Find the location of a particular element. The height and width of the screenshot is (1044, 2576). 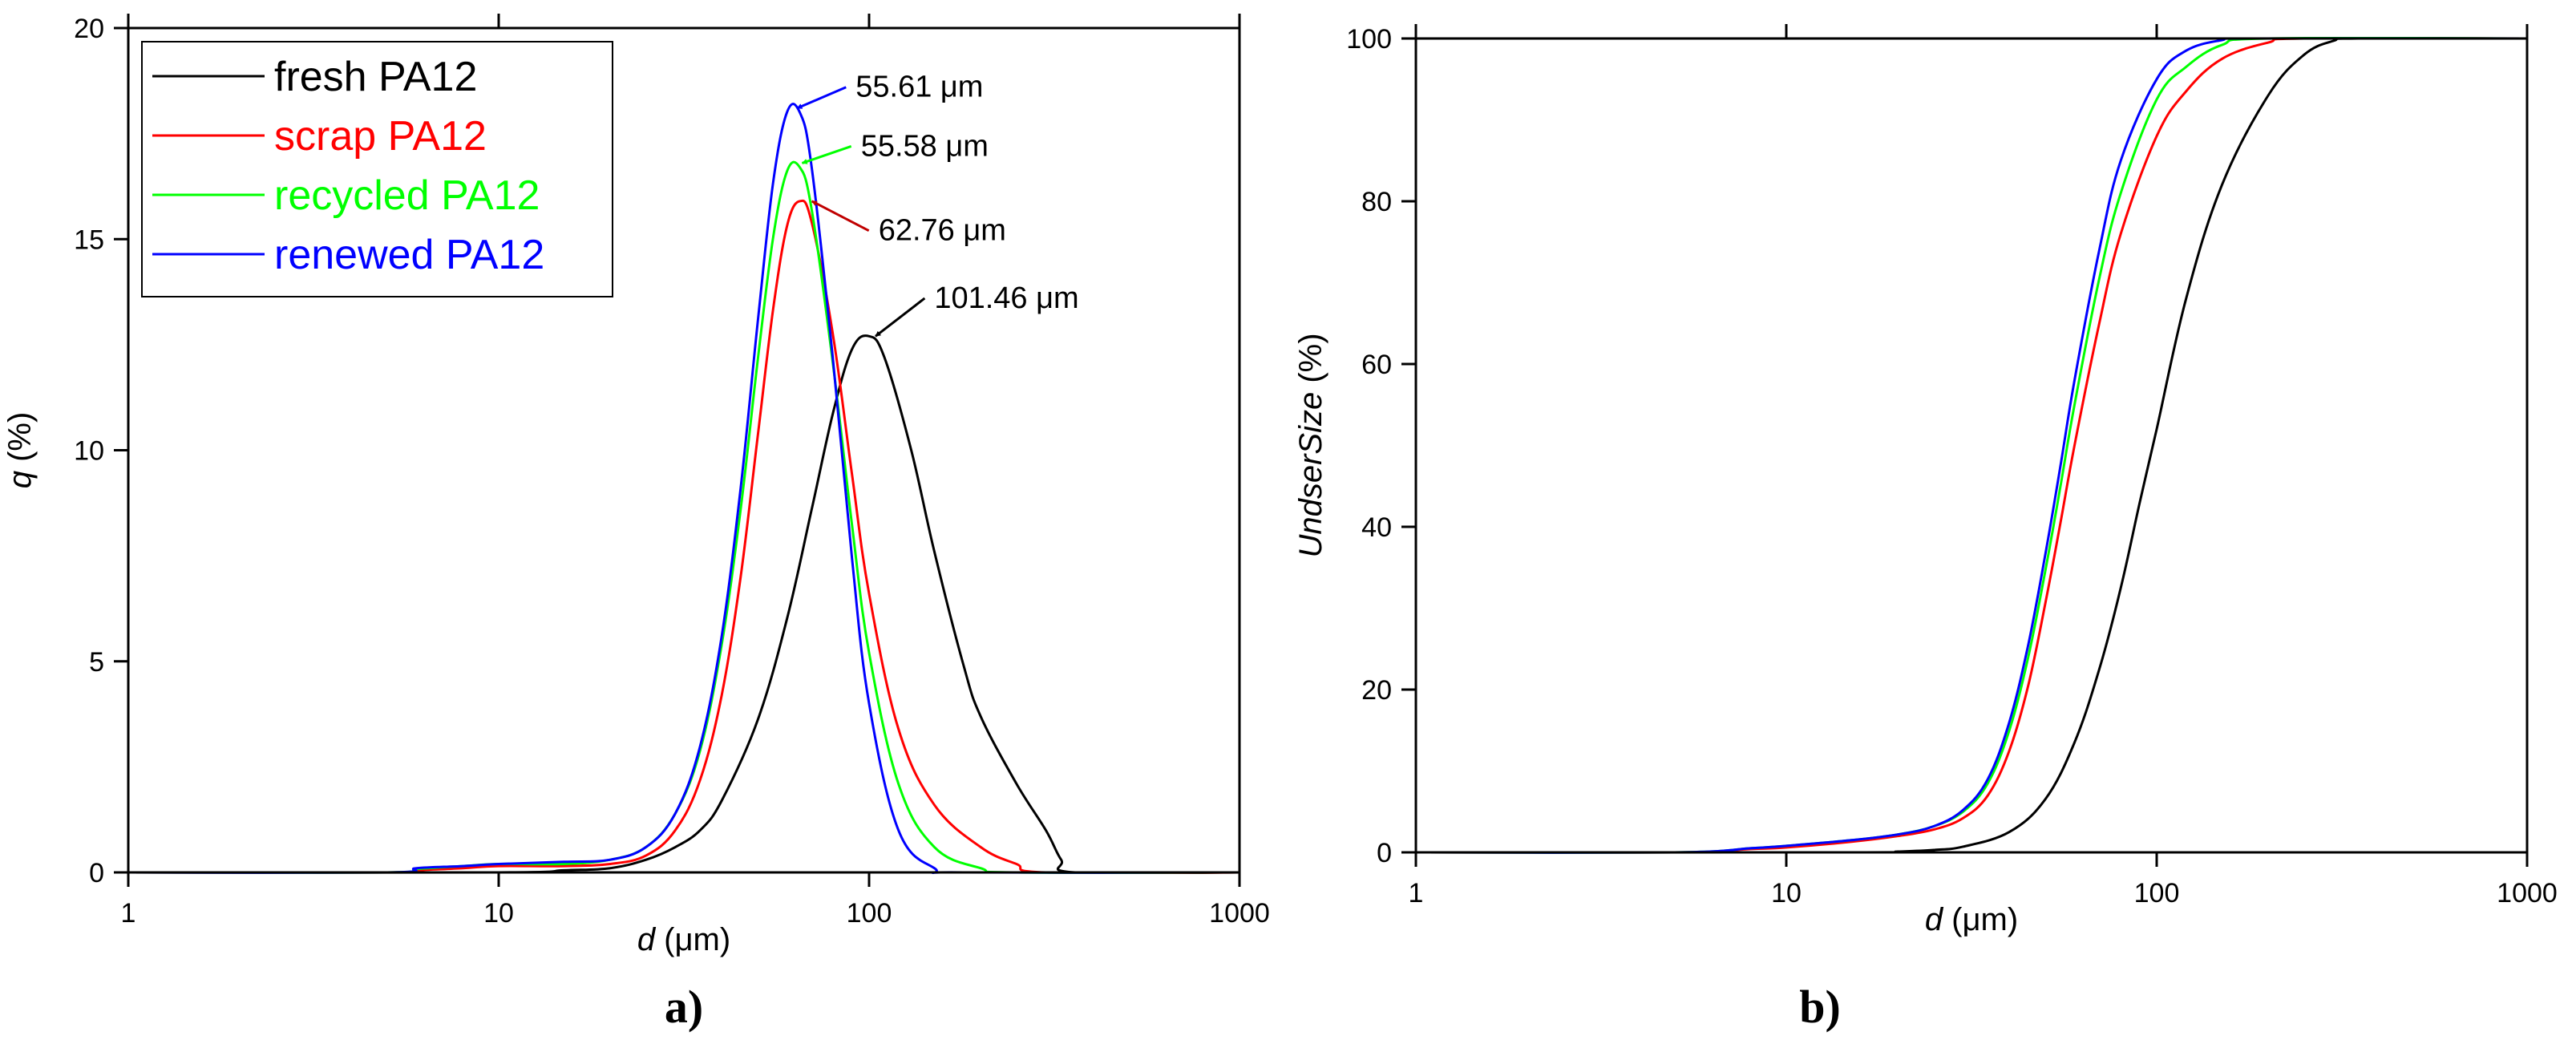

y-axis-title-b: UndserSize (%) is located at coordinates (1310, 445).